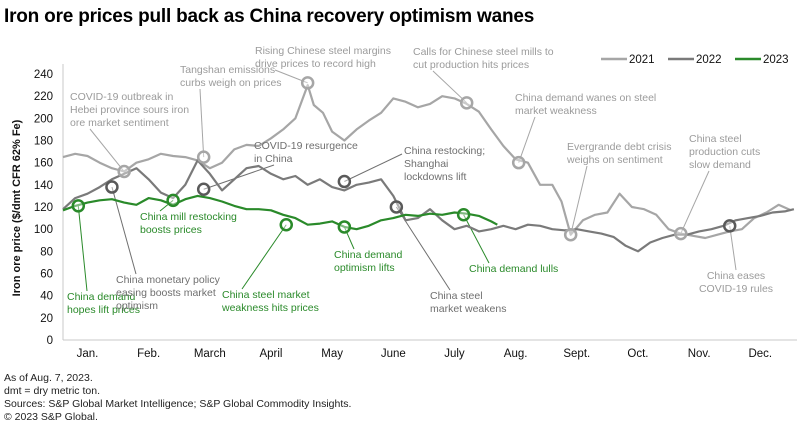  What do you see at coordinates (444, 164) in the screenshot?
I see `annotation-label: China restocking; Shanghai lockdowns lift` at bounding box center [444, 164].